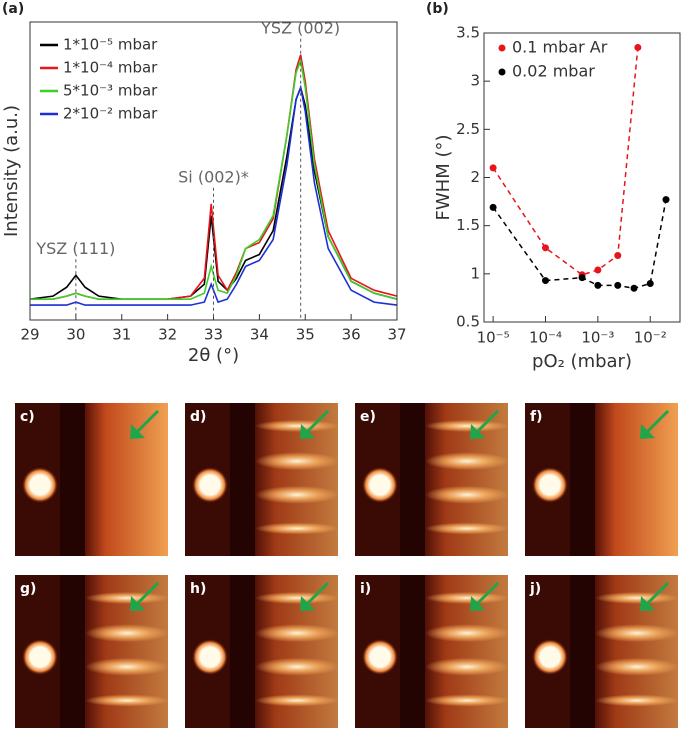 This screenshot has width=685, height=734. Describe the element at coordinates (259, 335) in the screenshot. I see `x-tick-label: 34` at that location.